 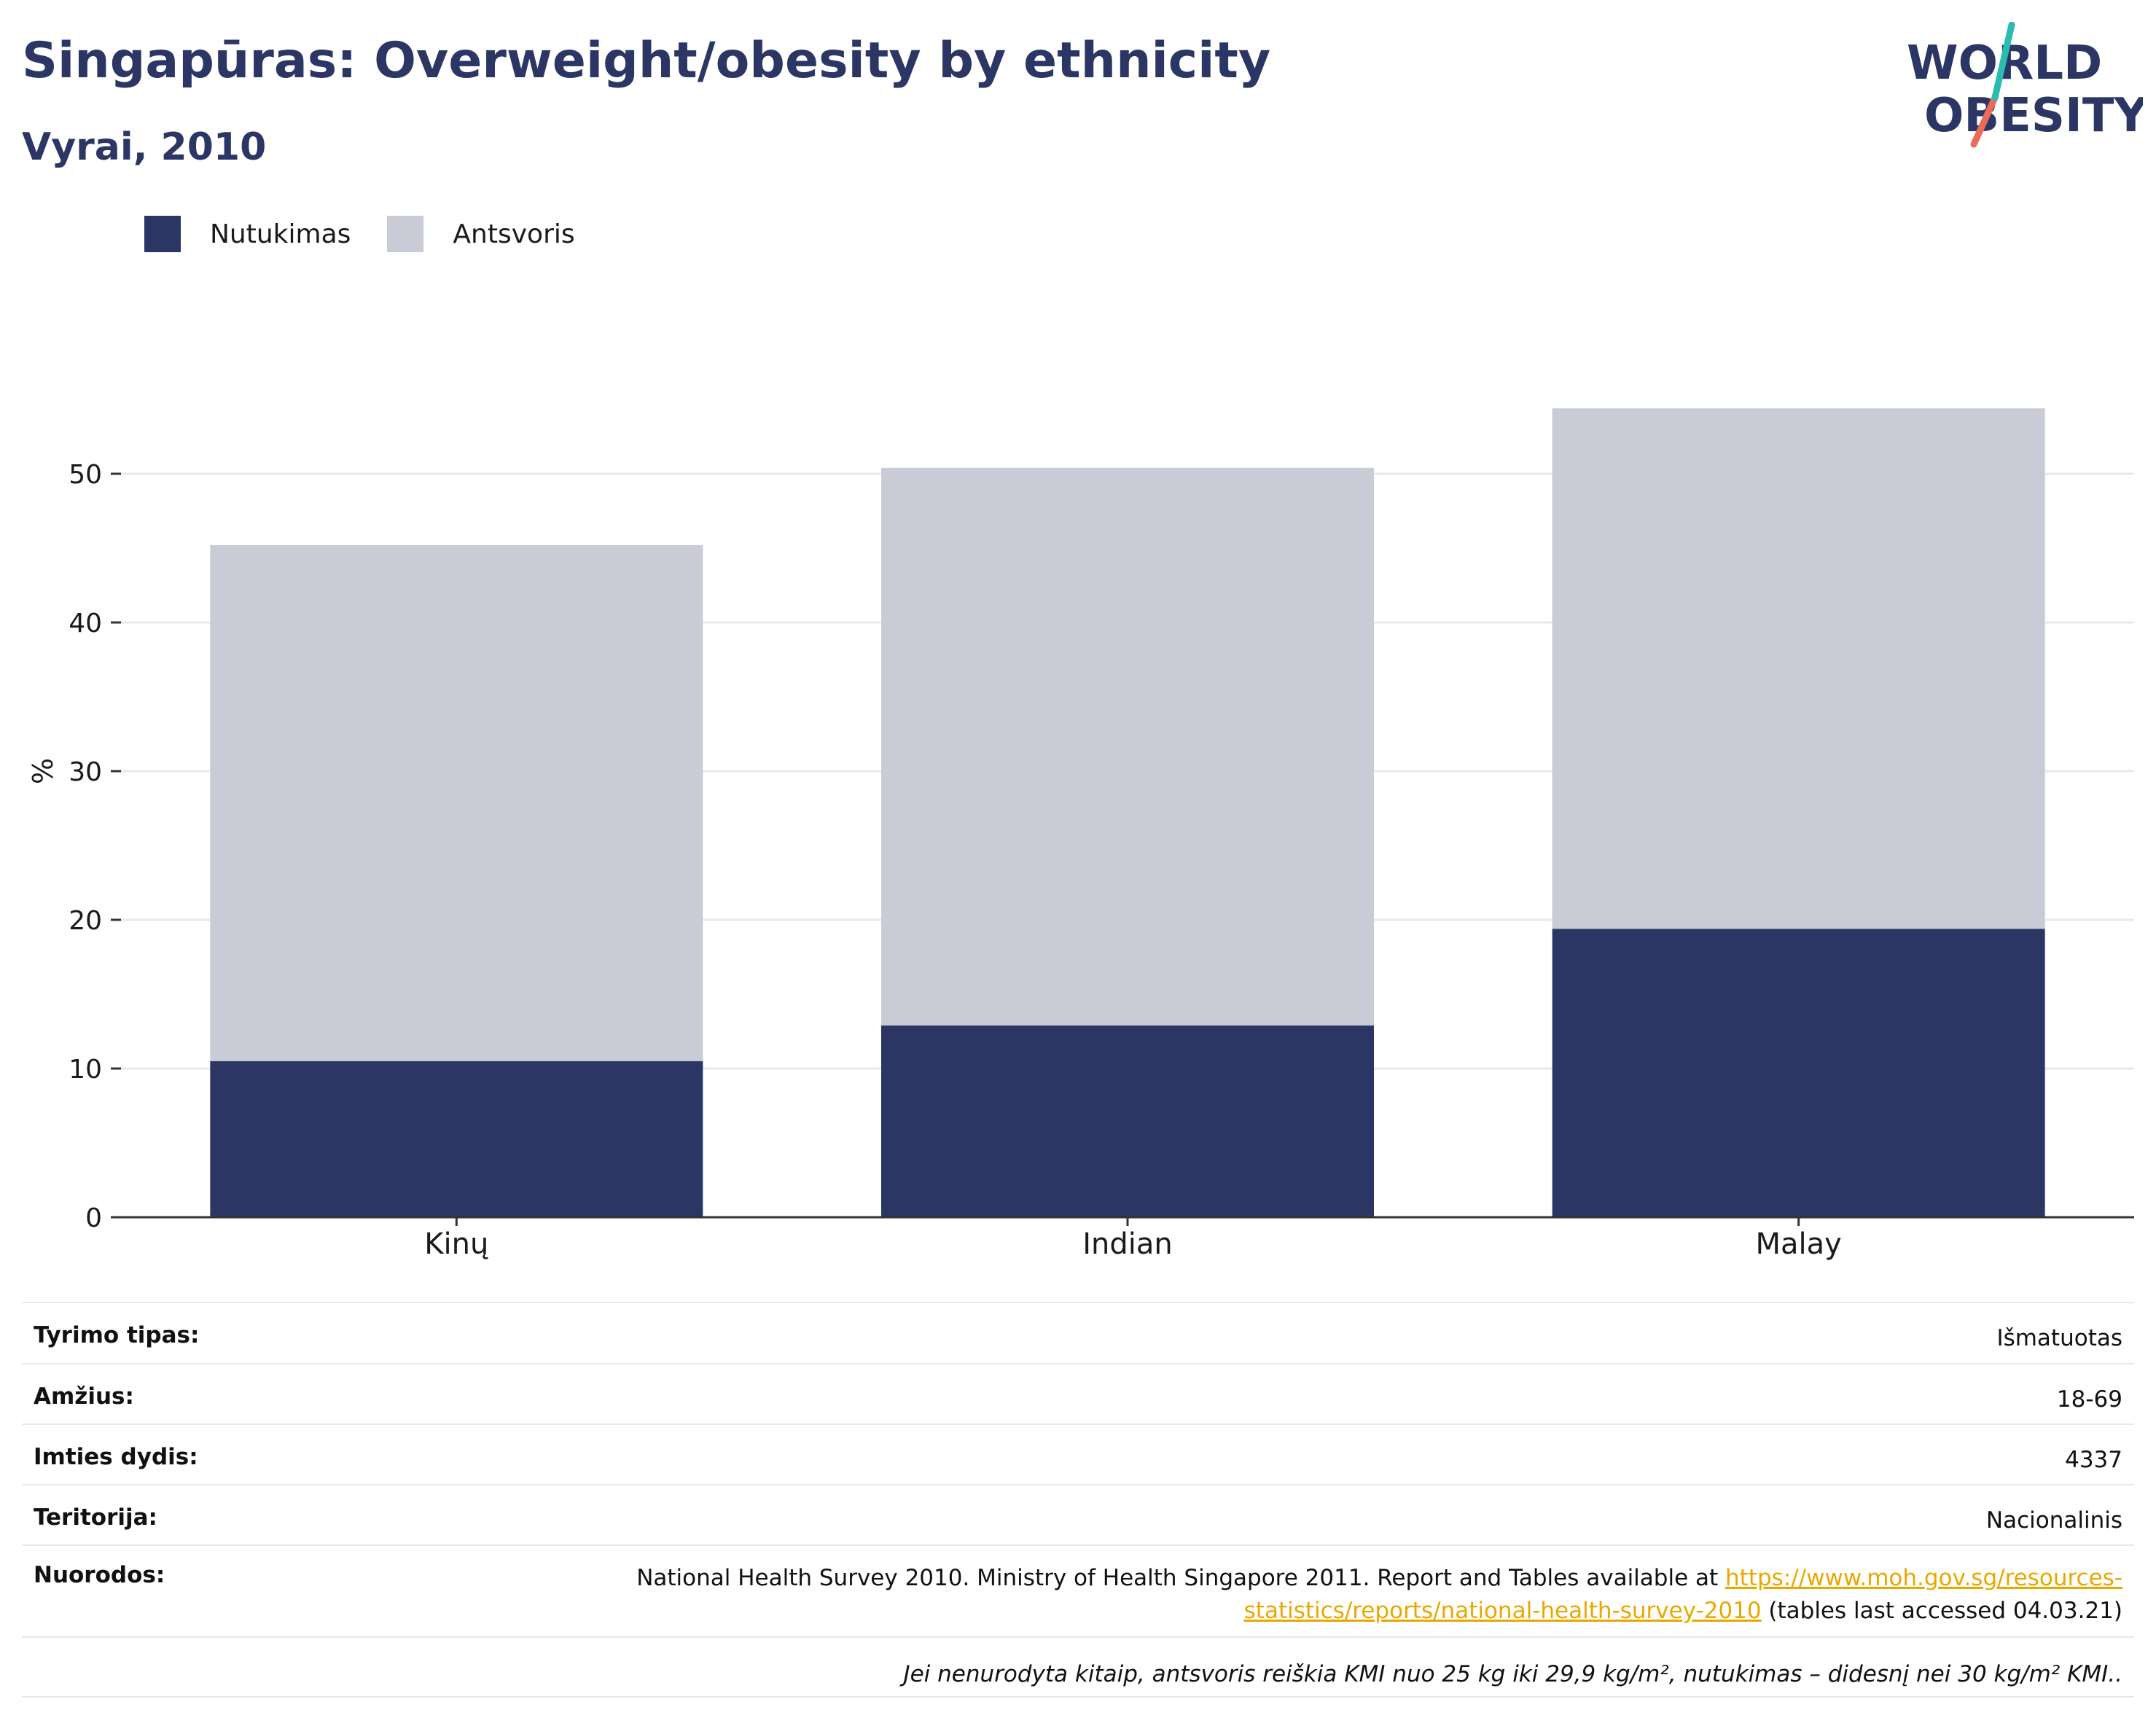 I want to click on meta-label: Tyrimo tipas:, so click(x=117, y=1335).